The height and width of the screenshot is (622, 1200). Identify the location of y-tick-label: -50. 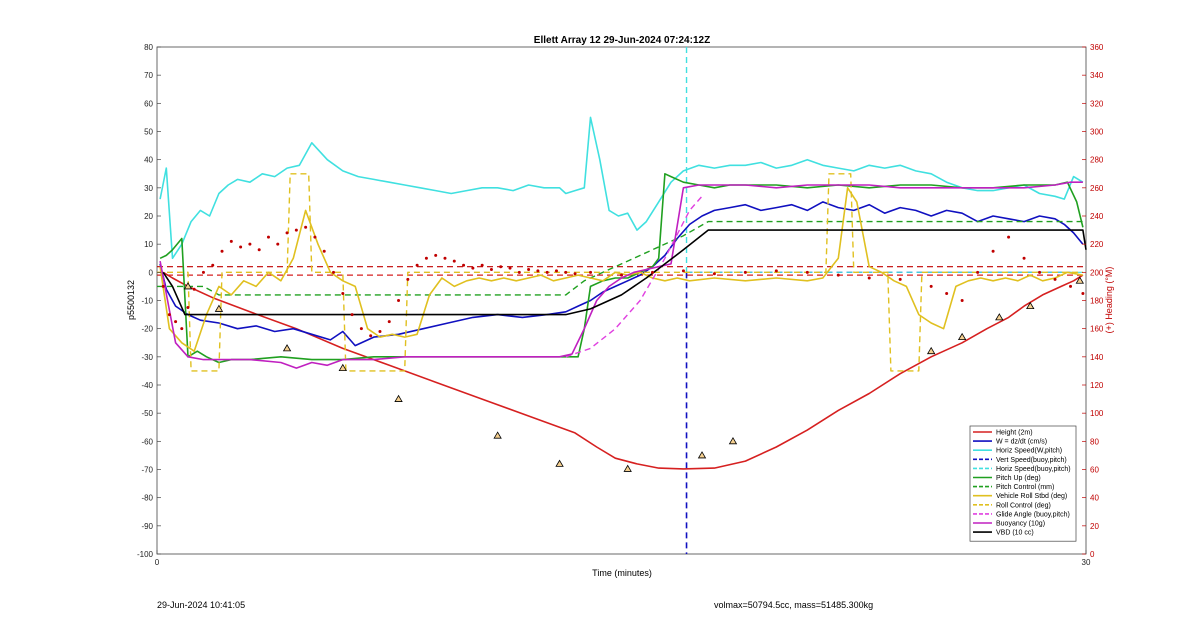
(147, 413).